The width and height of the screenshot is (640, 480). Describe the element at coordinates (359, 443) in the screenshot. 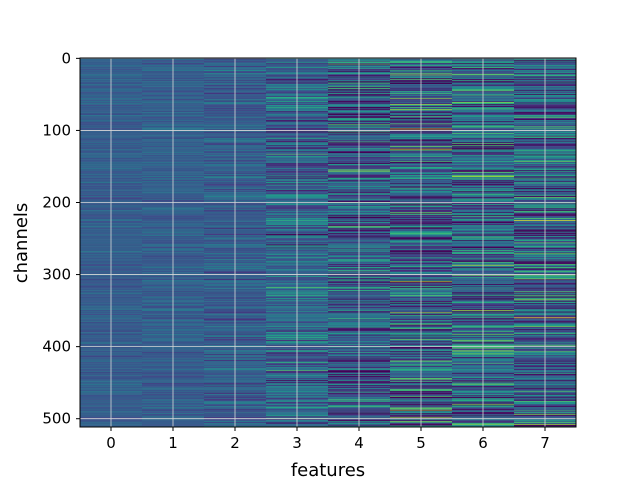

I see `x-tick-label: 4` at that location.